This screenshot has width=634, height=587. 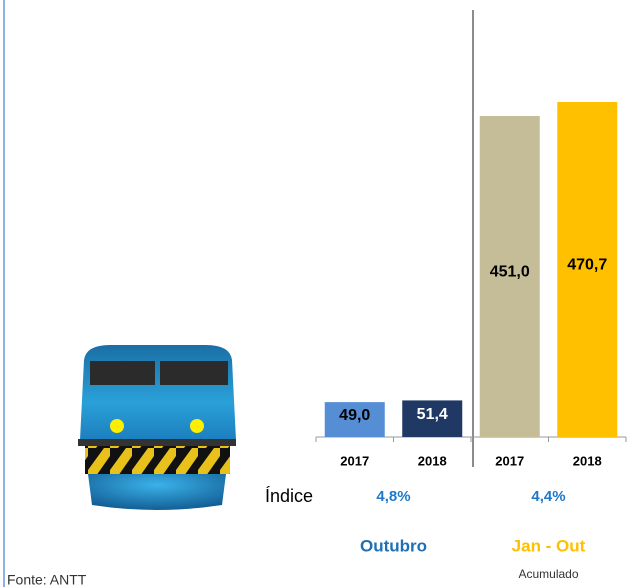 I want to click on value-label: 470,7, so click(x=587, y=265).